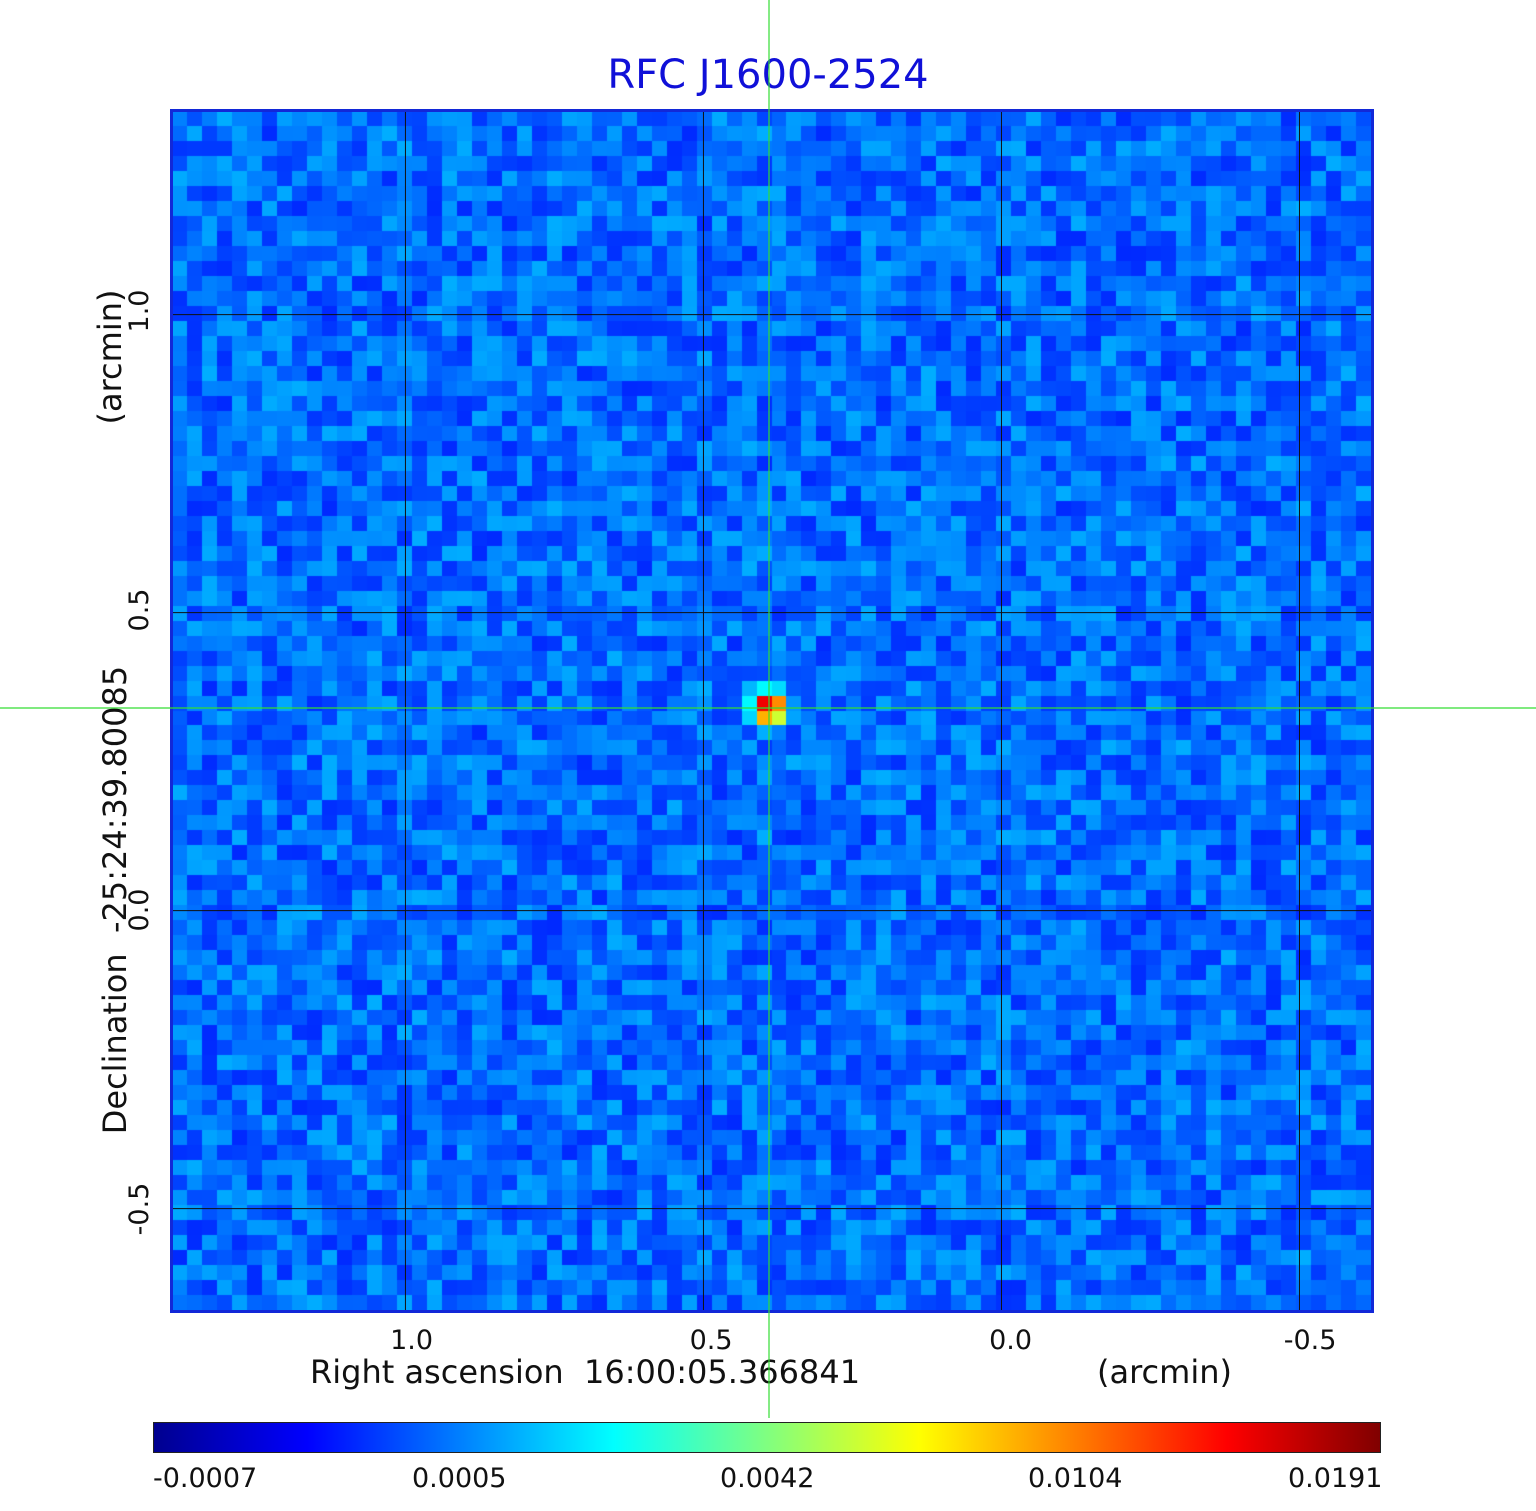 This screenshot has height=1511, width=1536. What do you see at coordinates (585, 1372) in the screenshot?
I see `x-axis-label: Right ascension 16:00:05.366841` at bounding box center [585, 1372].